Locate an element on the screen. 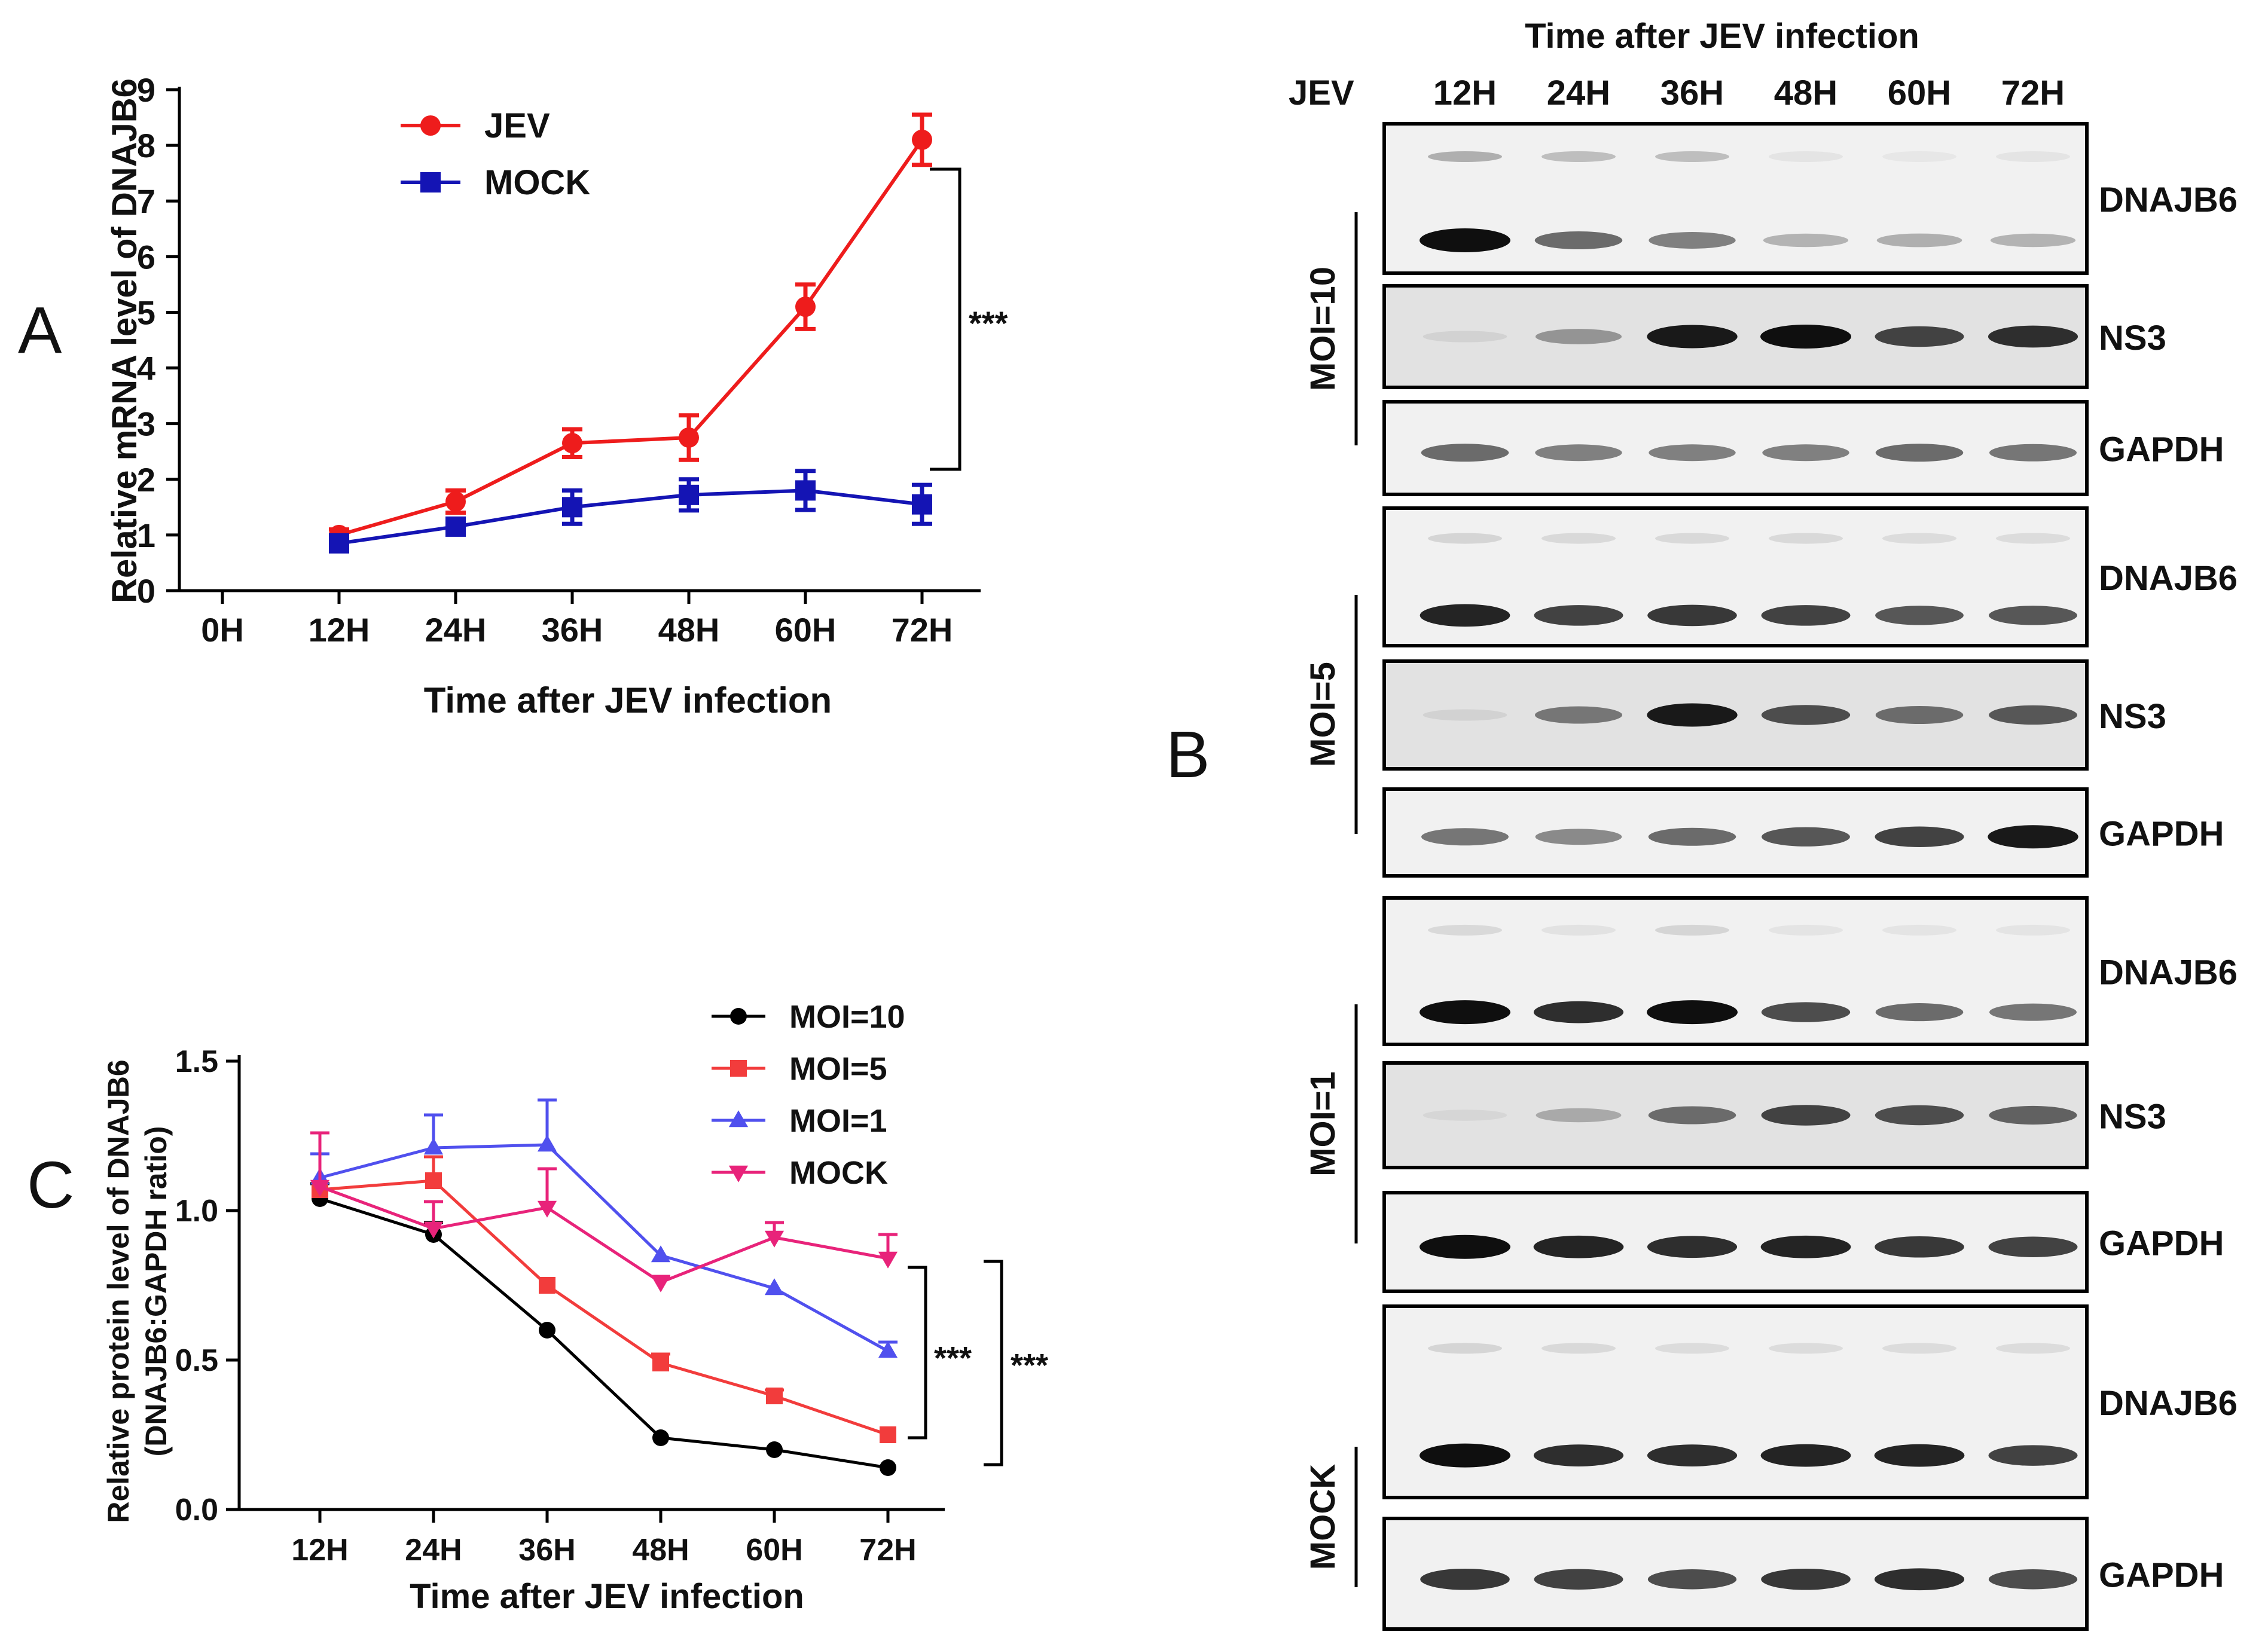 This screenshot has height=1647, width=2268. legend-label: MOI=5 is located at coordinates (838, 1069).